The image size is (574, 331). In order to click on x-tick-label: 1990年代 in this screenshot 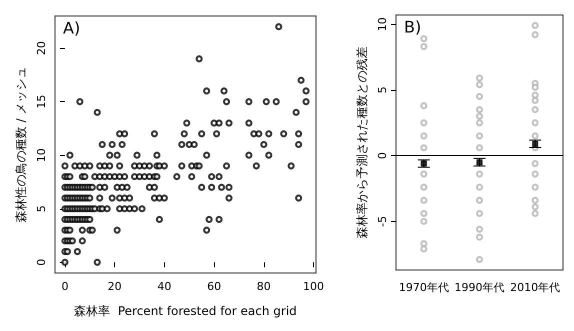, I will do `click(479, 287)`.